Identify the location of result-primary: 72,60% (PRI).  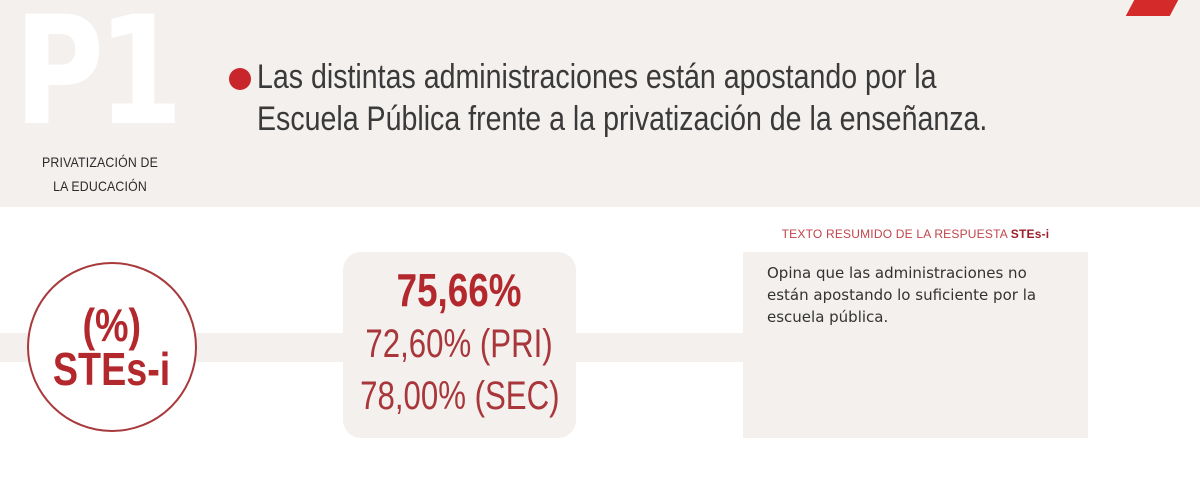
(459, 344).